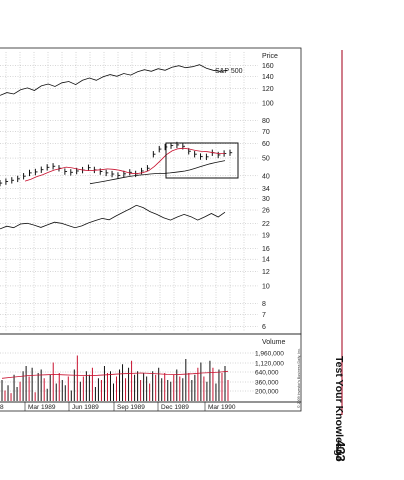  Describe the element at coordinates (266, 249) in the screenshot. I see `price-tick-label: 16` at that location.